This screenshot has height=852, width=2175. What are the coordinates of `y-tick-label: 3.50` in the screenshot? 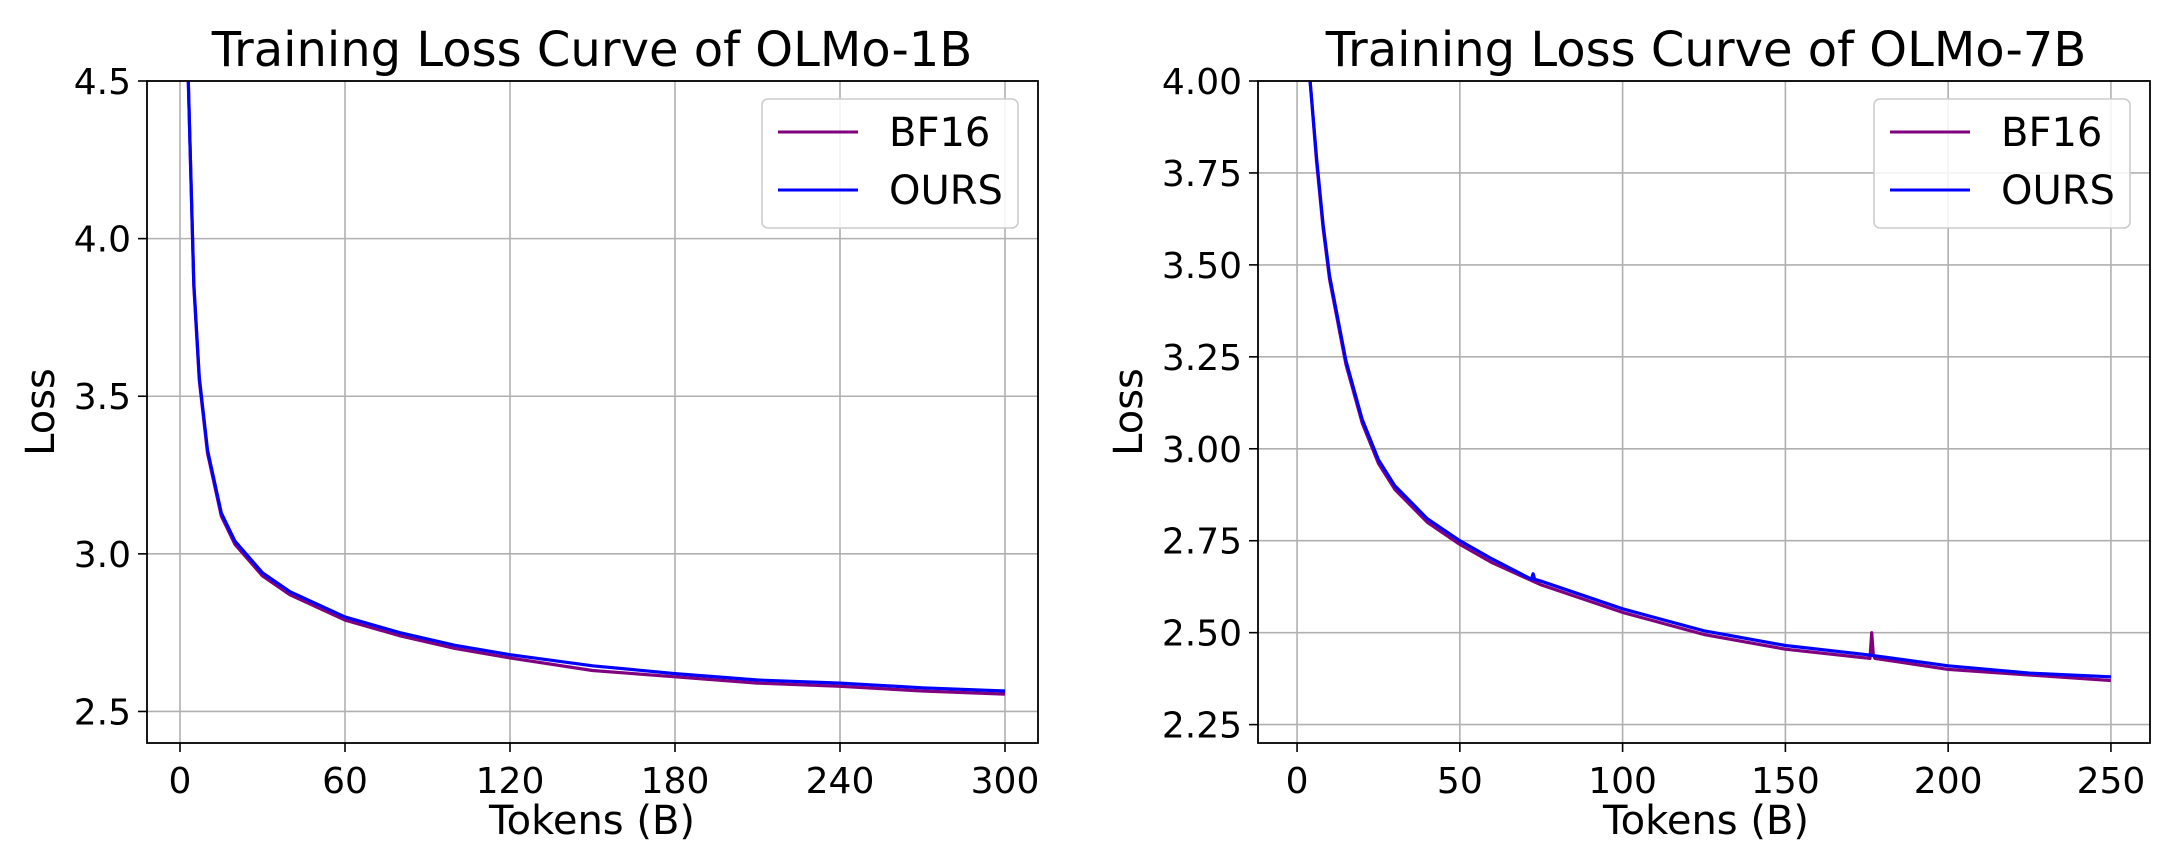 It's located at (1202, 266).